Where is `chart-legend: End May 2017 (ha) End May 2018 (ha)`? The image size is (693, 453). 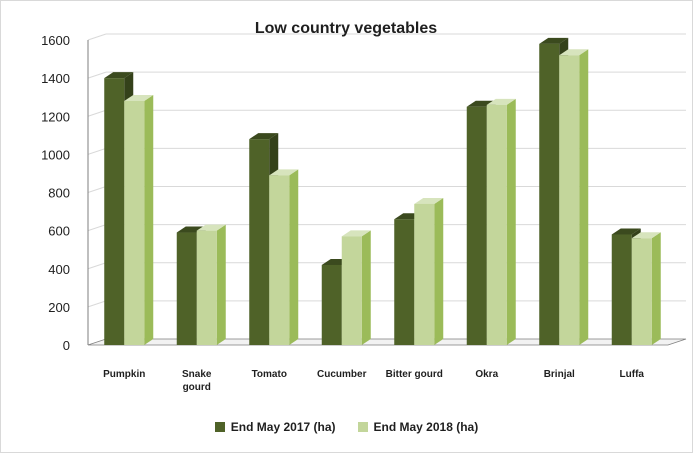
chart-legend: End May 2017 (ha) End May 2018 (ha) is located at coordinates (346, 427).